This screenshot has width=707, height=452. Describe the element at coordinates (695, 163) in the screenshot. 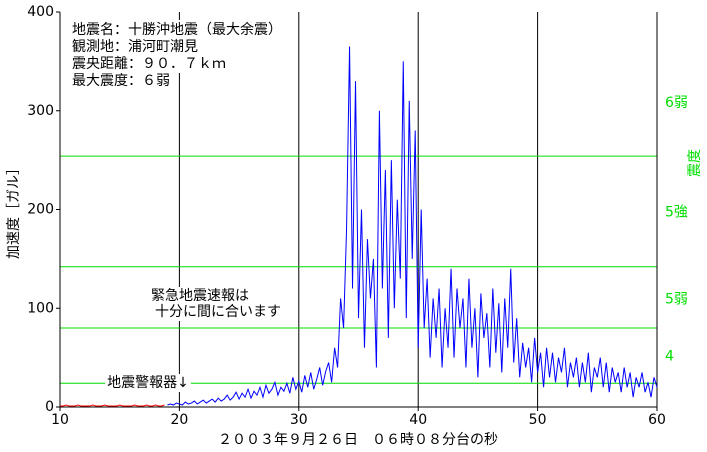

I see `y2-axis-title: 震度` at that location.